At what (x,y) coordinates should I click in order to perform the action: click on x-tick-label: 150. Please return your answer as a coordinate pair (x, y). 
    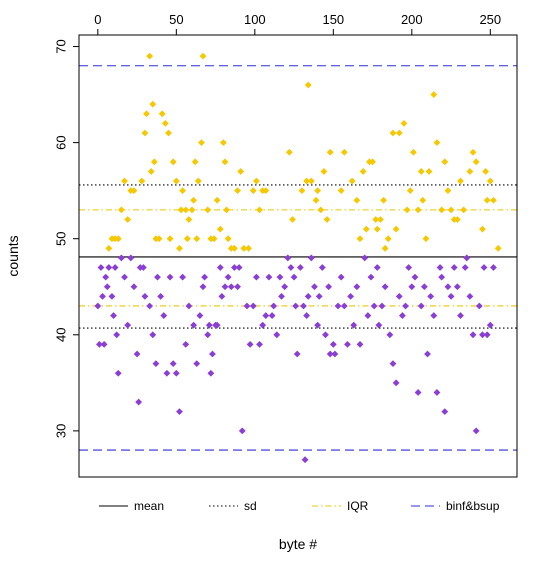
    Looking at the image, I should click on (333, 19).